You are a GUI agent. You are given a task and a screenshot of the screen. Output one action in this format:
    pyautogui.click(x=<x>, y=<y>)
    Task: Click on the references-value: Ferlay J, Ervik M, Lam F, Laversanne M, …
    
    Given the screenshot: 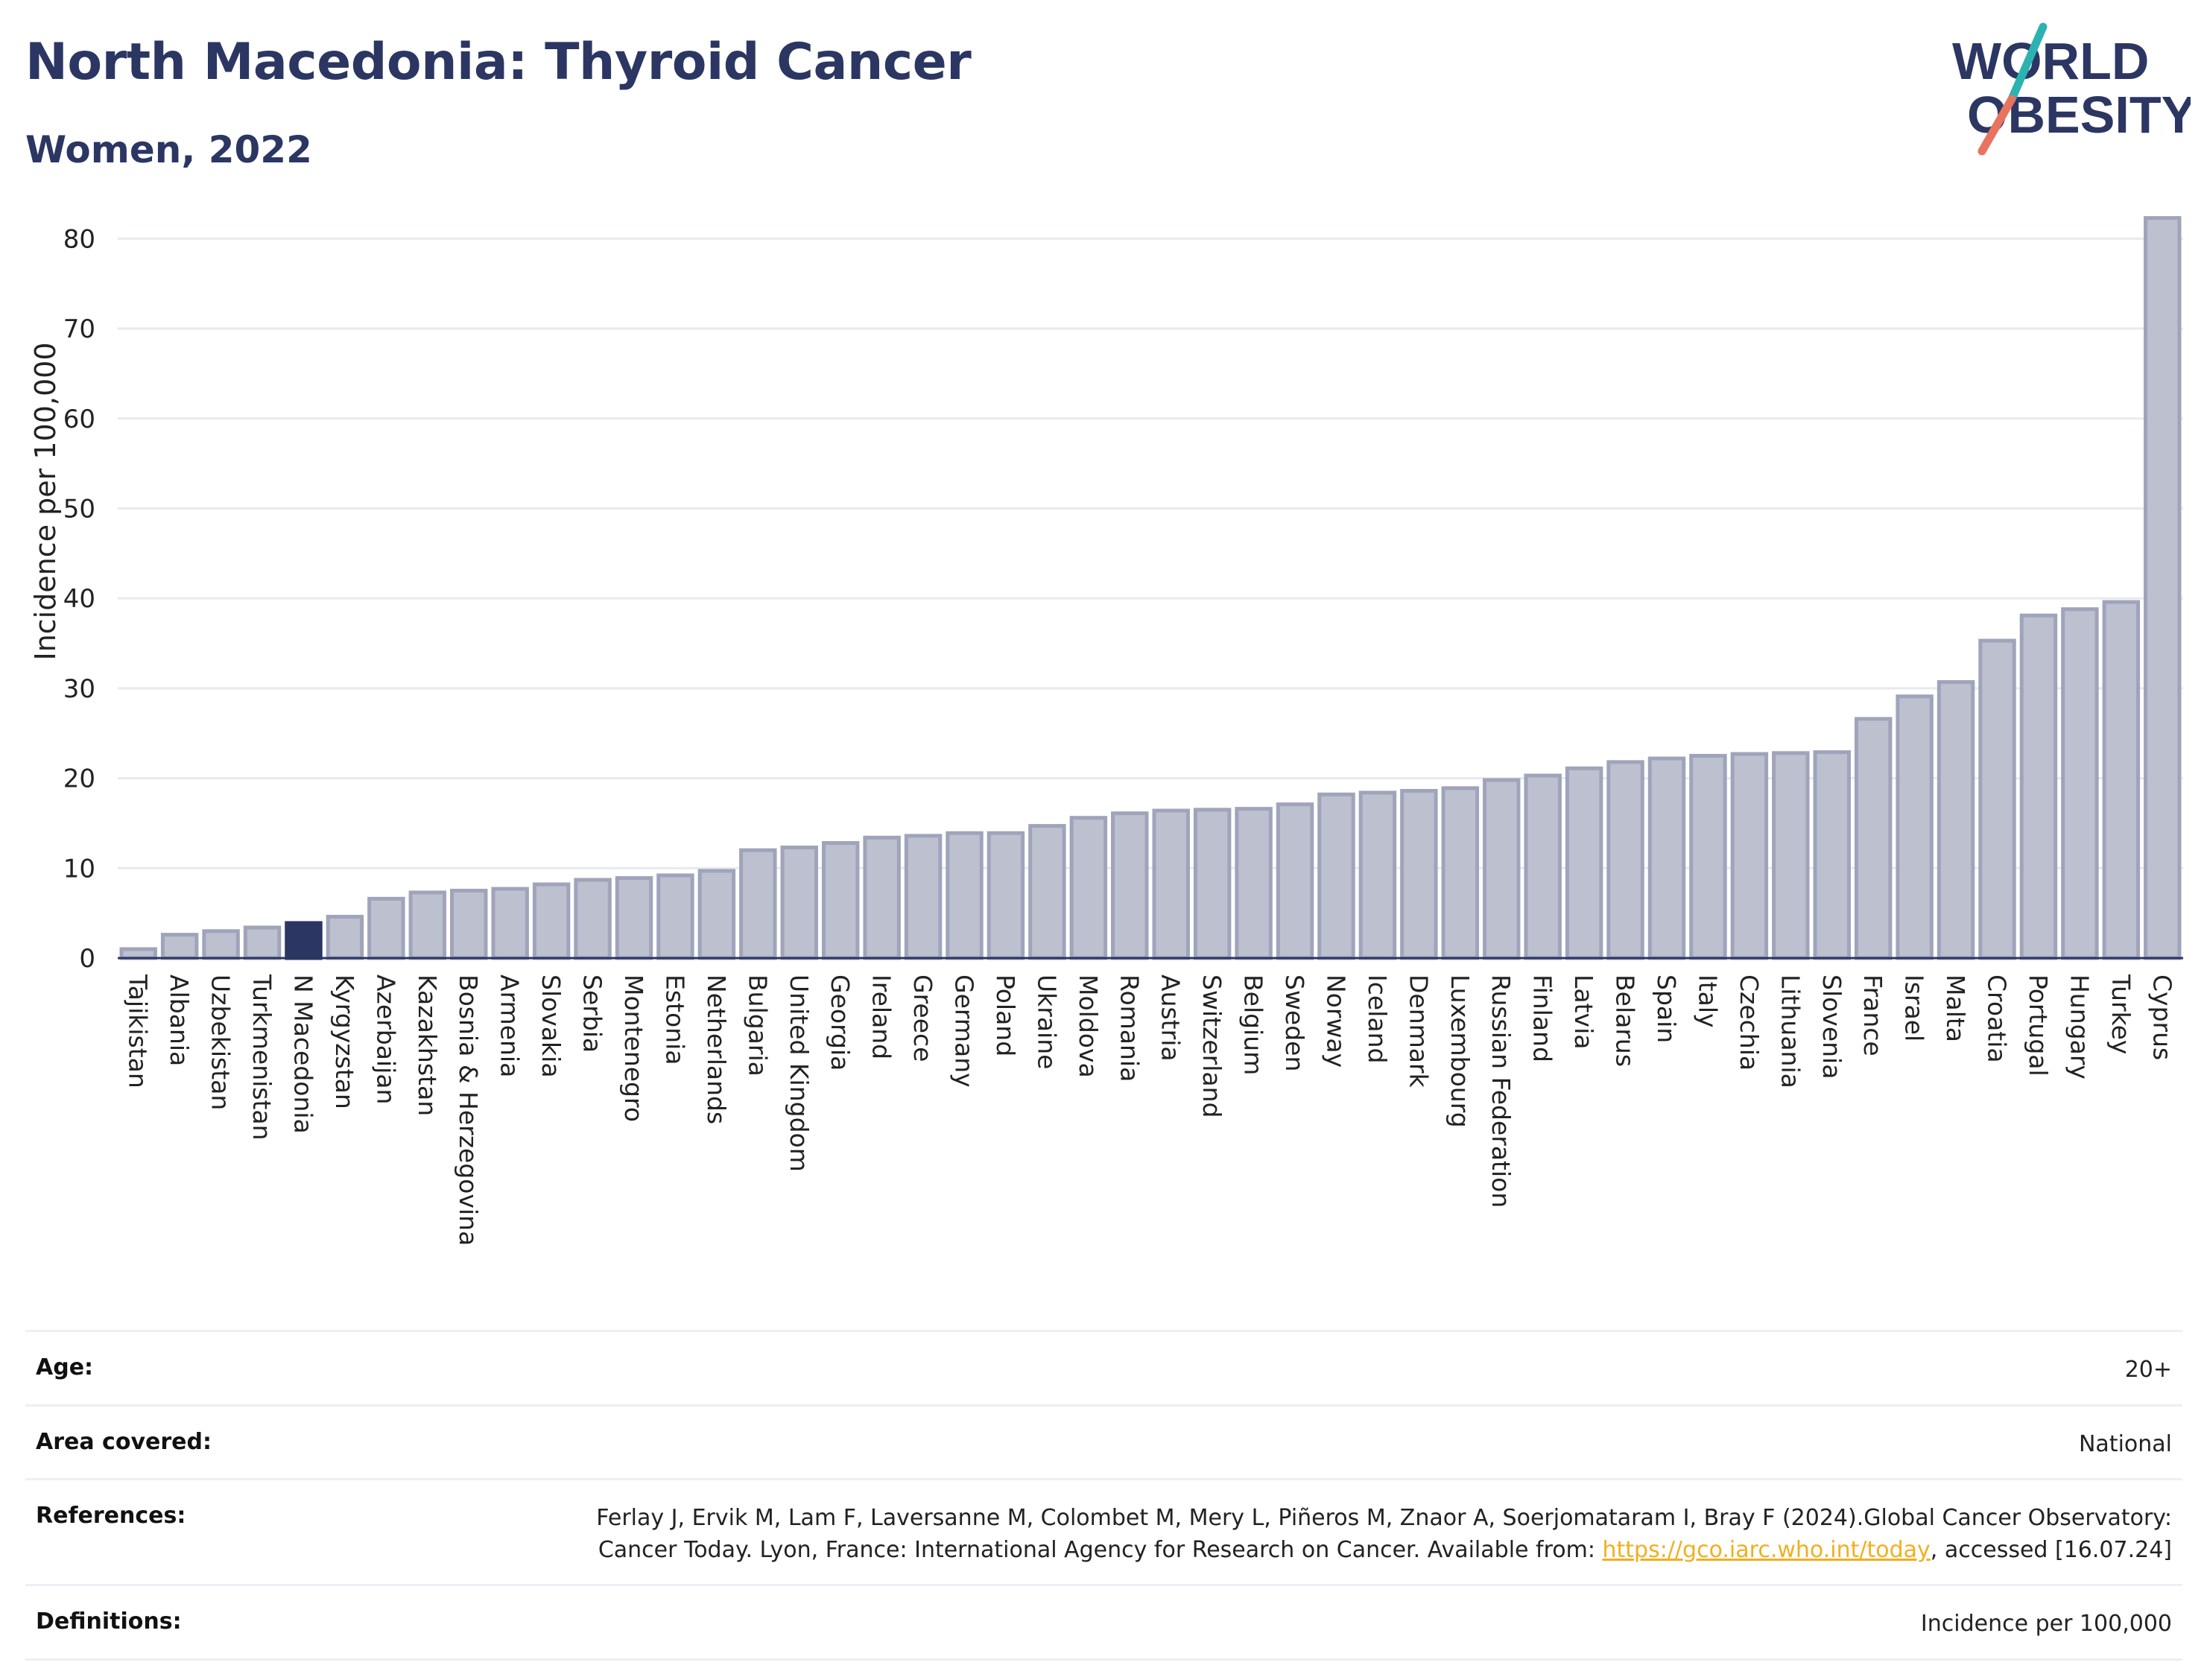 What is the action you would take?
    pyautogui.click(x=1360, y=1534)
    